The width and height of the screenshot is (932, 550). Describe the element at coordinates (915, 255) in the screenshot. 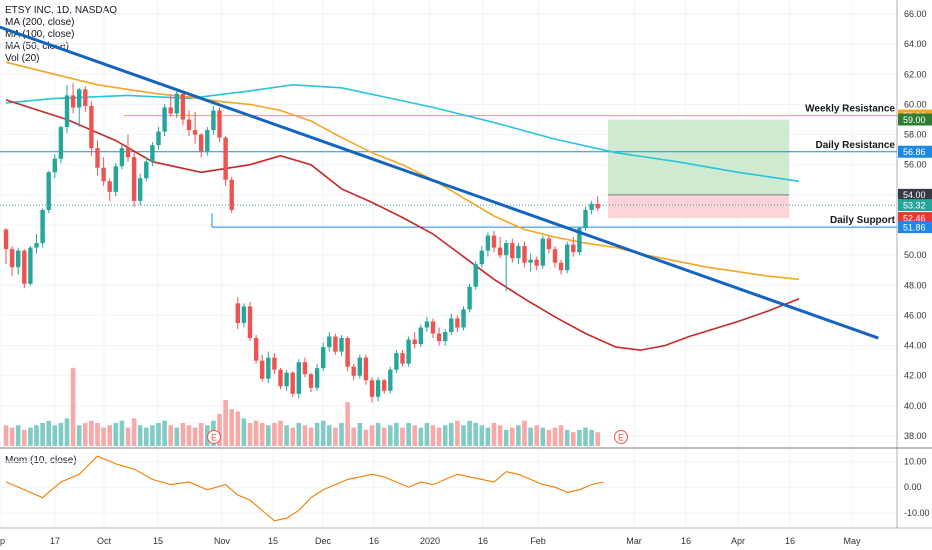

I see `y-tick-label: 50.00` at that location.